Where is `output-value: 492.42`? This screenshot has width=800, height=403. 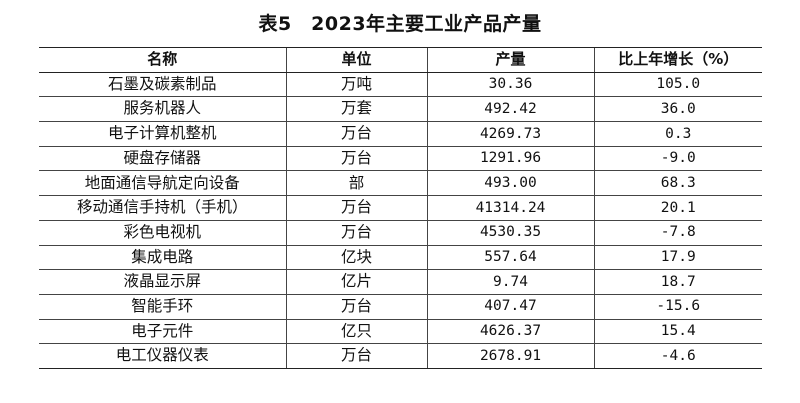 output-value: 492.42 is located at coordinates (510, 109).